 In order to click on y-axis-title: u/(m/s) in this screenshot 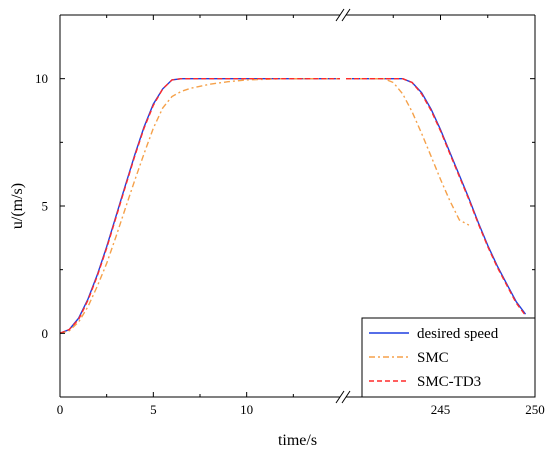, I will do `click(17, 206)`.